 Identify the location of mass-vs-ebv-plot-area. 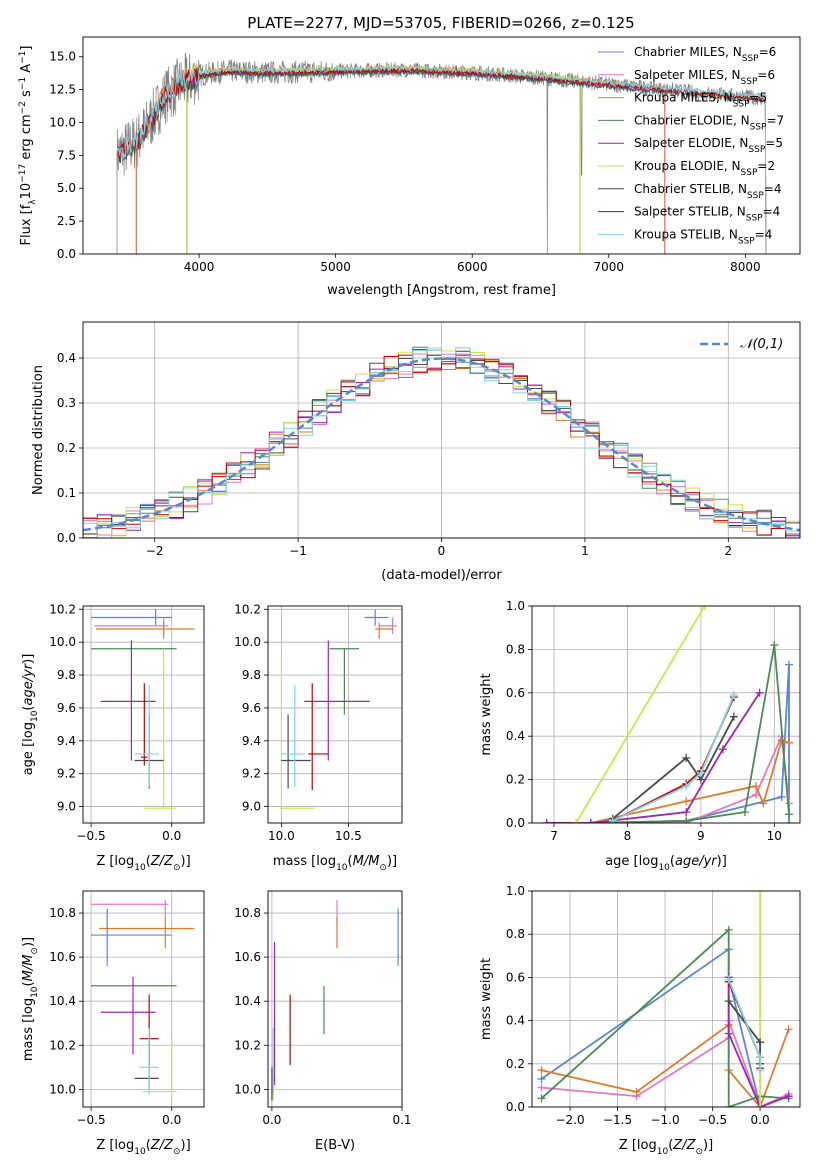
(335, 1000).